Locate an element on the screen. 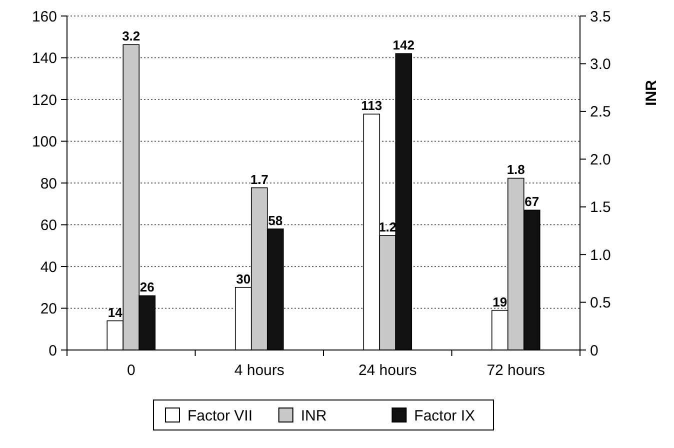 Image resolution: width=674 pixels, height=448 pixels. y2-tick-label: 0 is located at coordinates (594, 351).